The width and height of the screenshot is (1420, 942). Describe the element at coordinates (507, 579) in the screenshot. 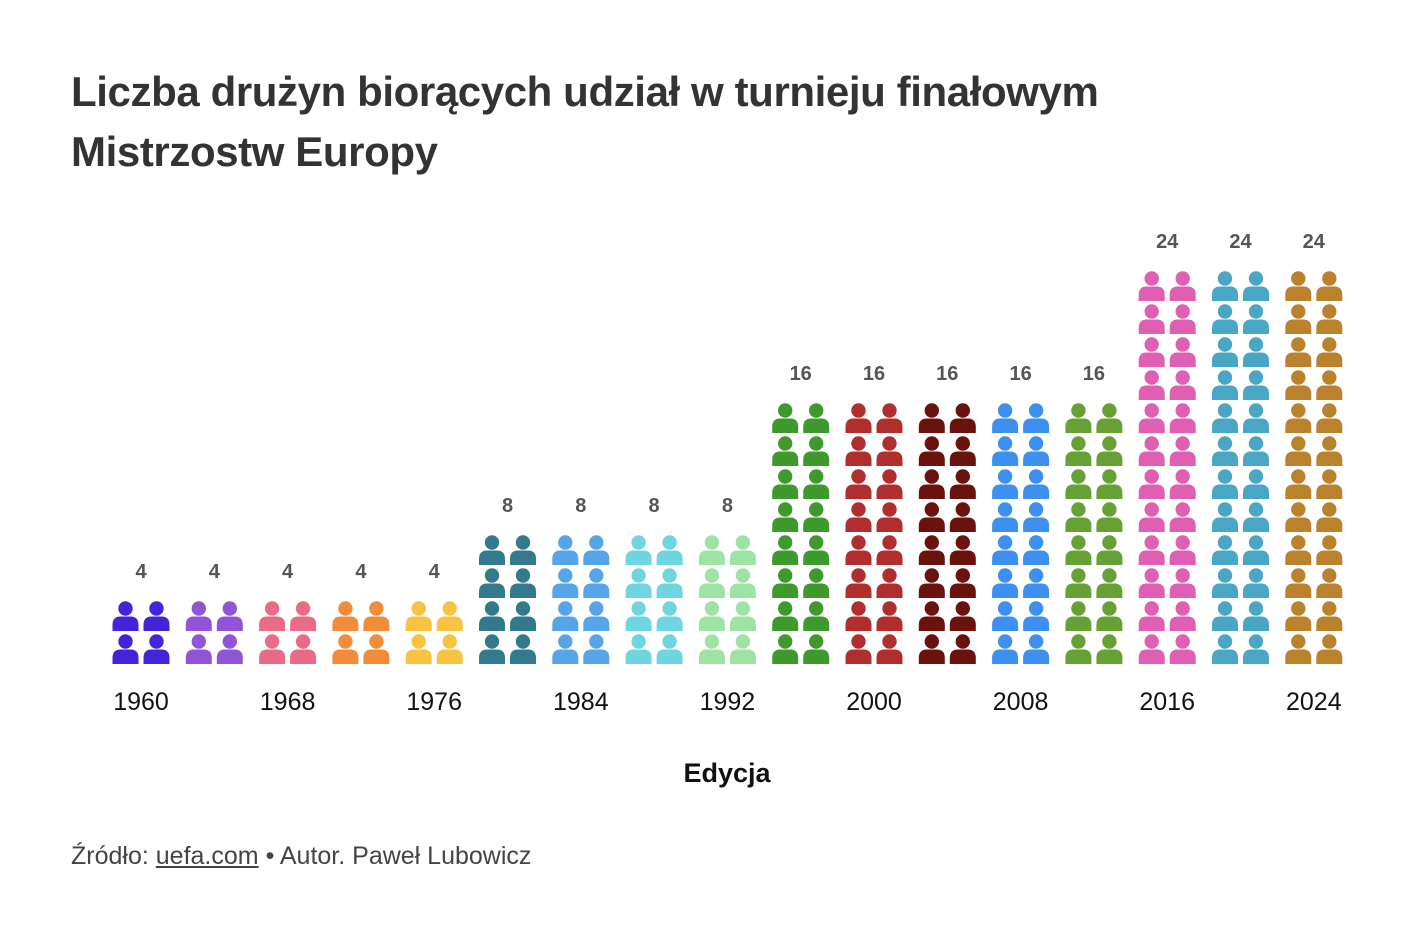

I see `bar-1980: 8` at that location.